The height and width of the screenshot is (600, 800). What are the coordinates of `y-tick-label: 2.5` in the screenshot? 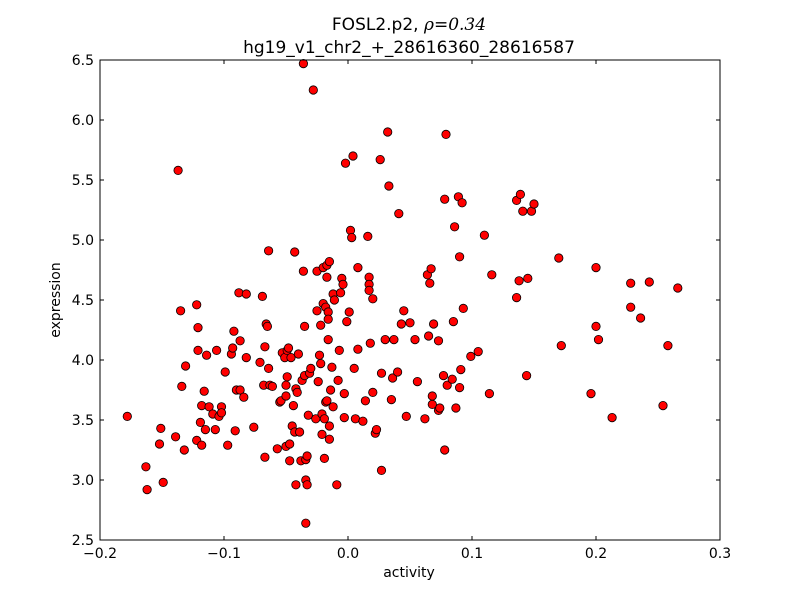 It's located at (83, 541).